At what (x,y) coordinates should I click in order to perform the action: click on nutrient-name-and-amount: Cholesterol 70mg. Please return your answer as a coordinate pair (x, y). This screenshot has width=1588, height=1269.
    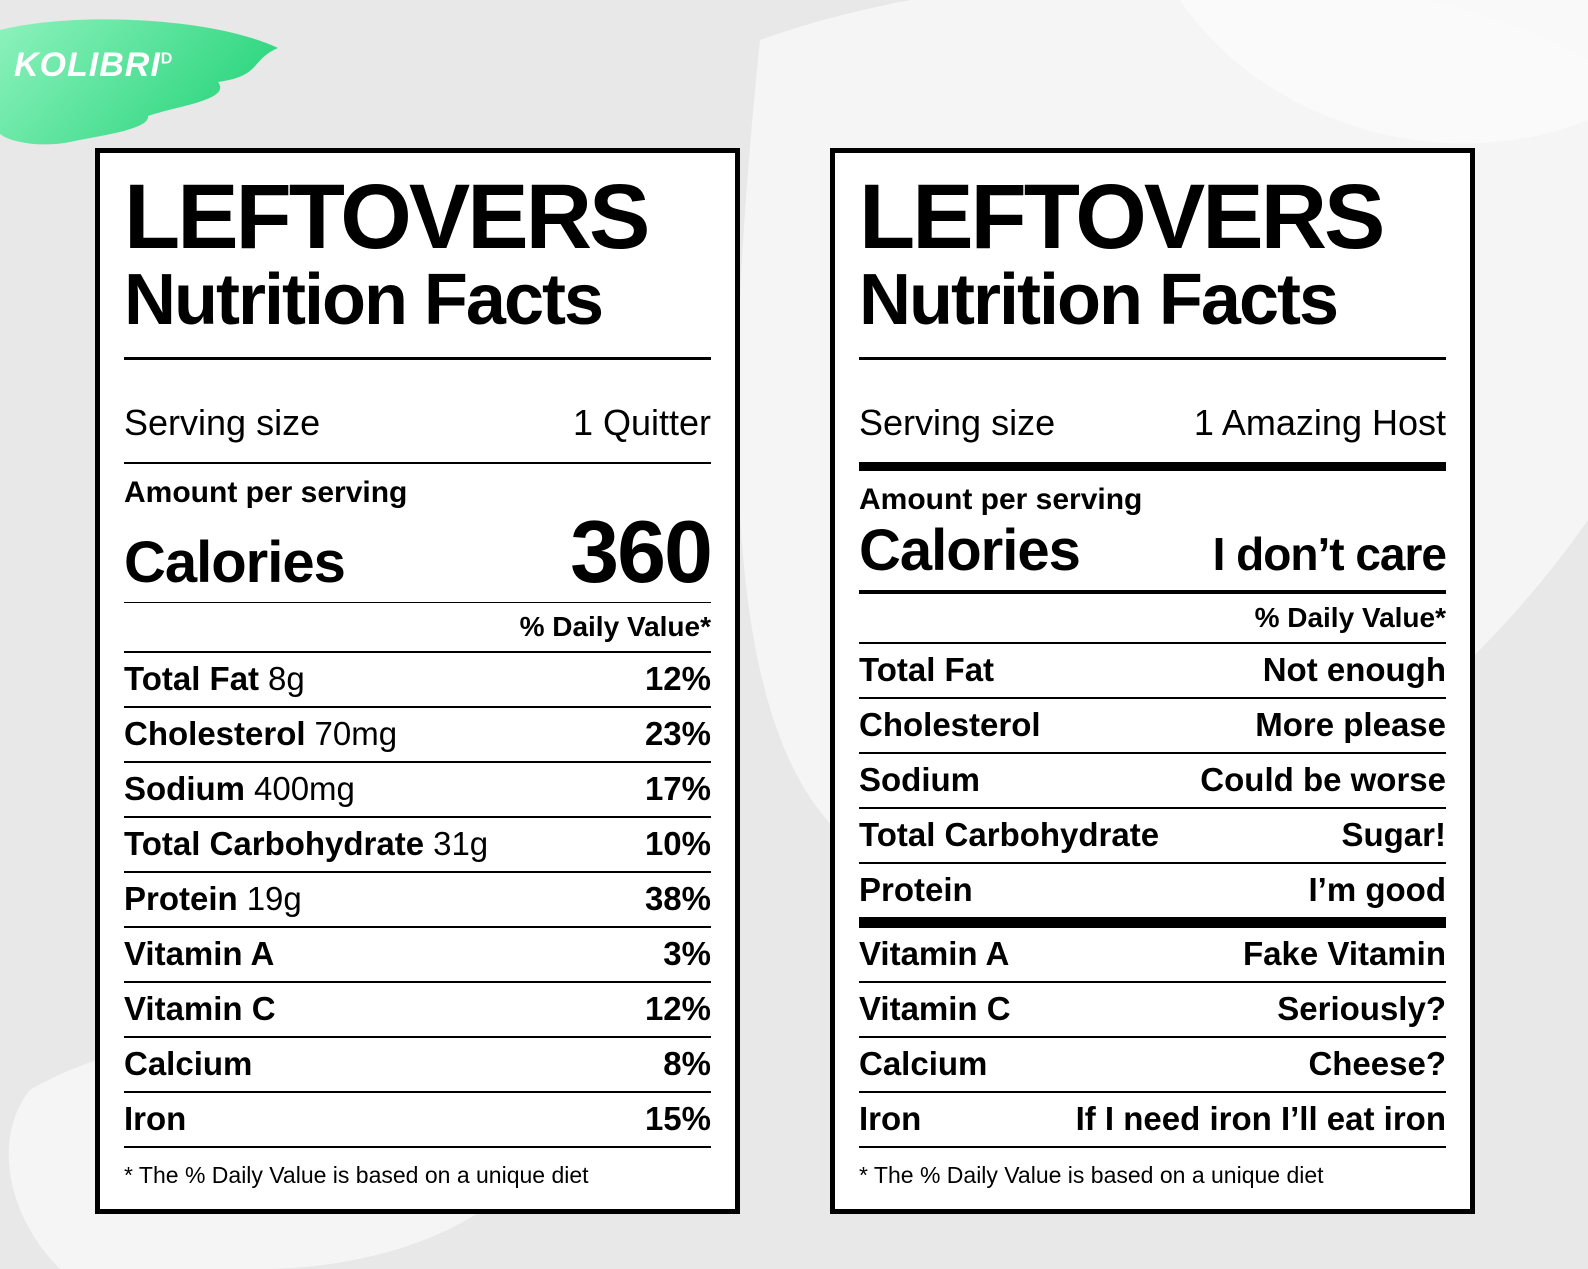
    Looking at the image, I should click on (260, 734).